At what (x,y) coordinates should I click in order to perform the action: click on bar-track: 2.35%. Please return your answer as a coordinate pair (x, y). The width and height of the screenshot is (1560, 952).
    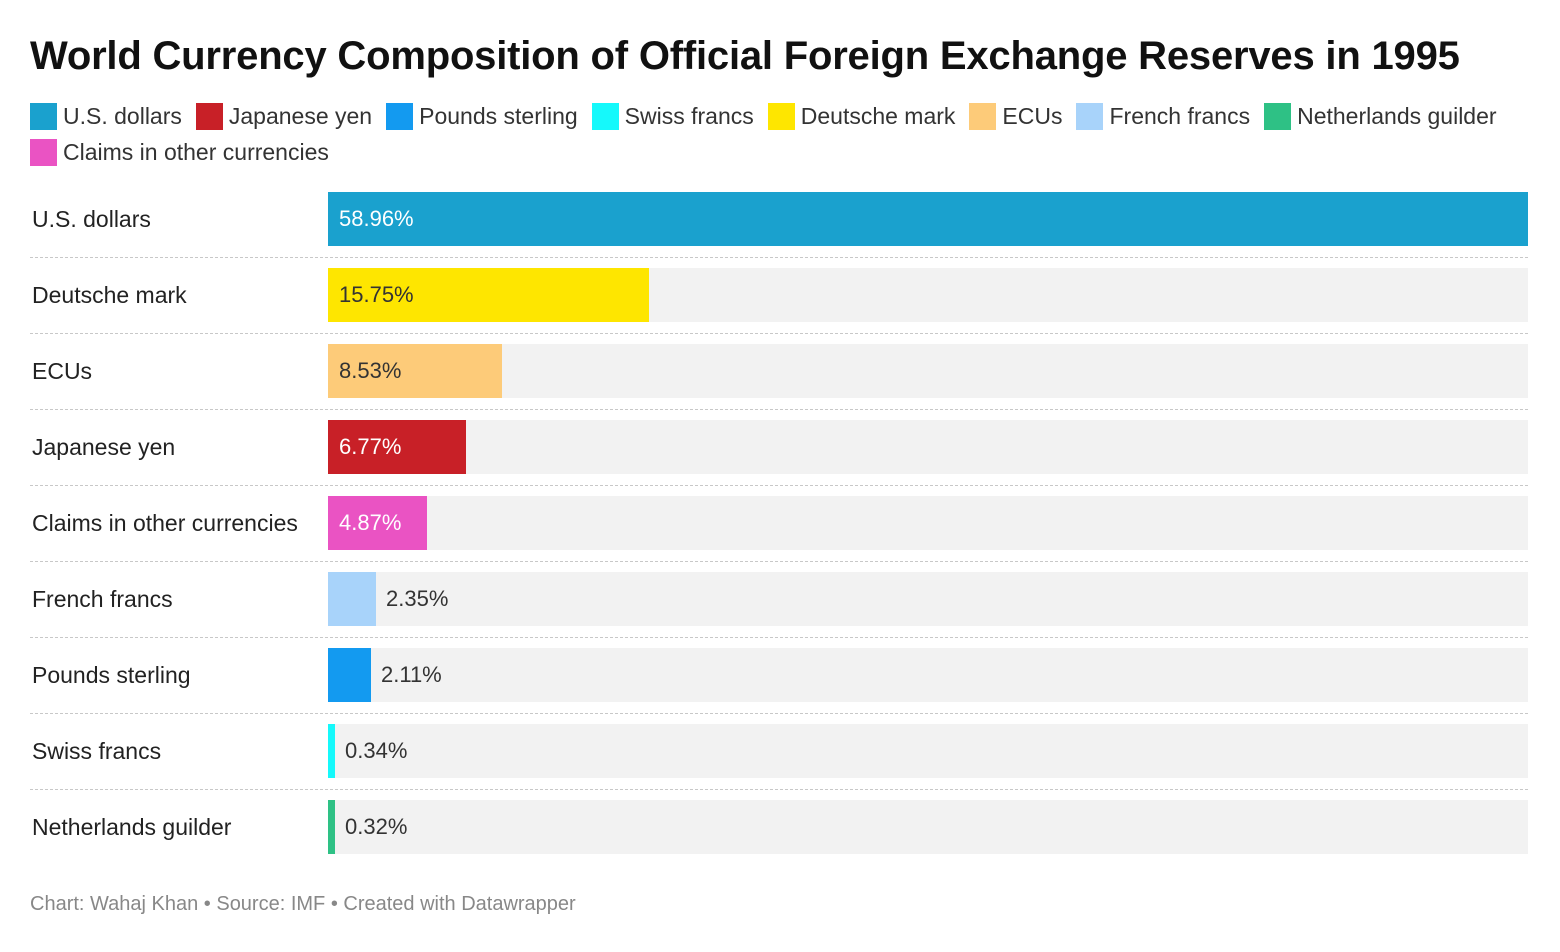
    Looking at the image, I should click on (928, 599).